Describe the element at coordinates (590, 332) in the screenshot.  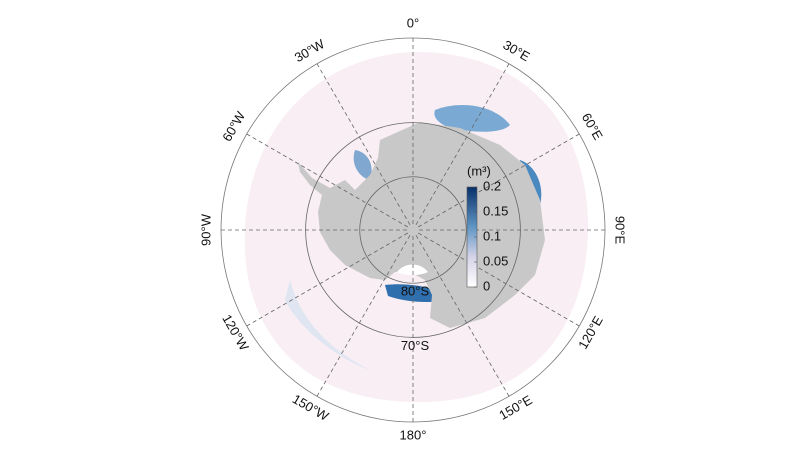
I see `meridian-label: 120°E` at that location.